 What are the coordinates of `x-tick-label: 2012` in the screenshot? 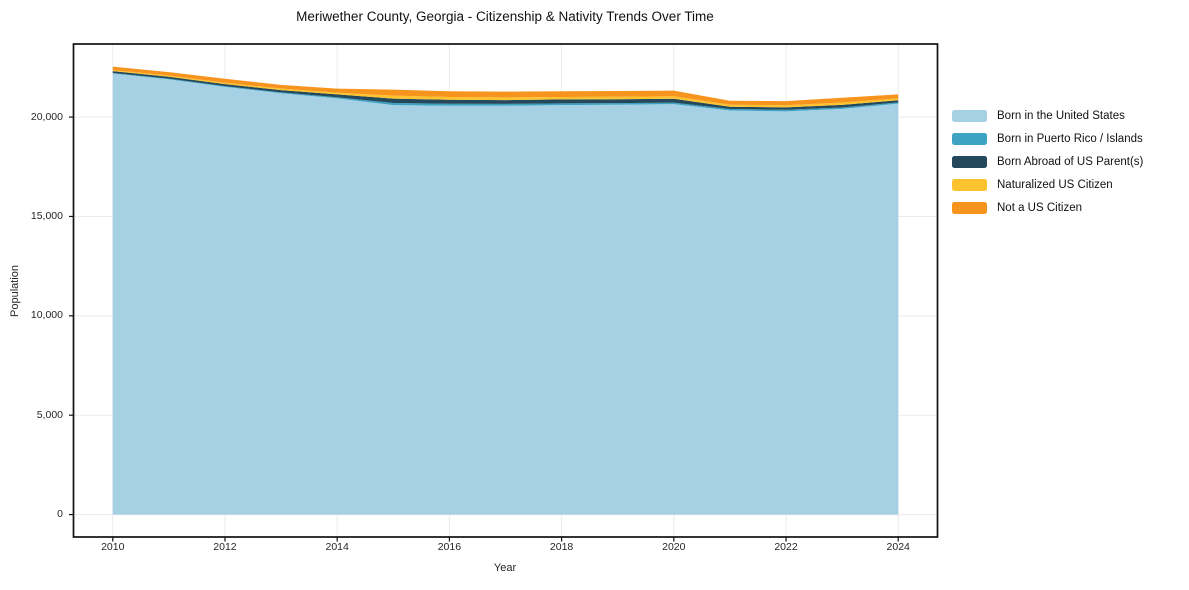 It's located at (225, 547).